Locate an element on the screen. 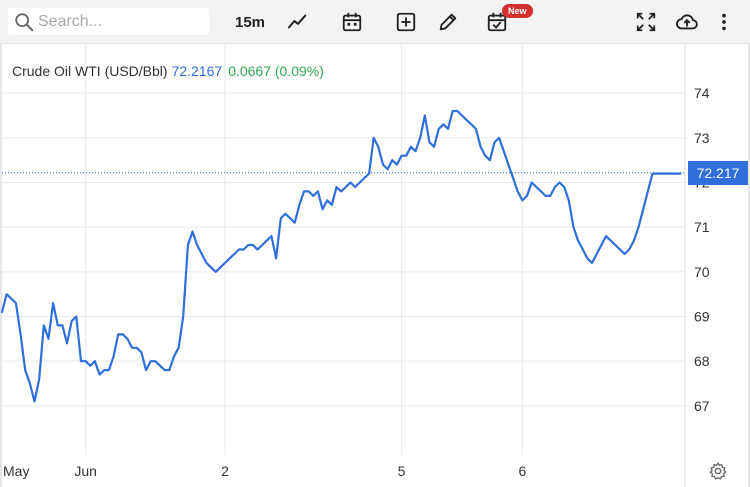 The height and width of the screenshot is (487, 750). export-button is located at coordinates (687, 22).